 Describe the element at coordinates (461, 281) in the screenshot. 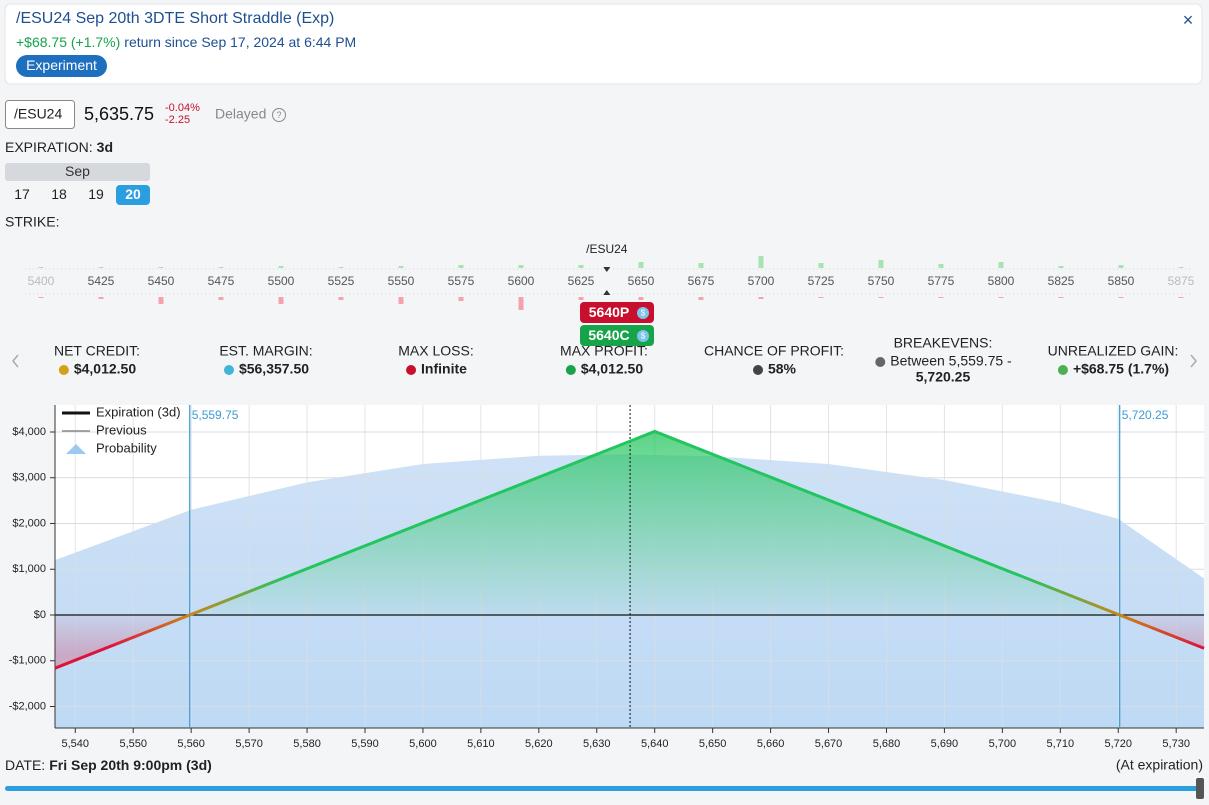

I see `strike-label: 5575` at that location.